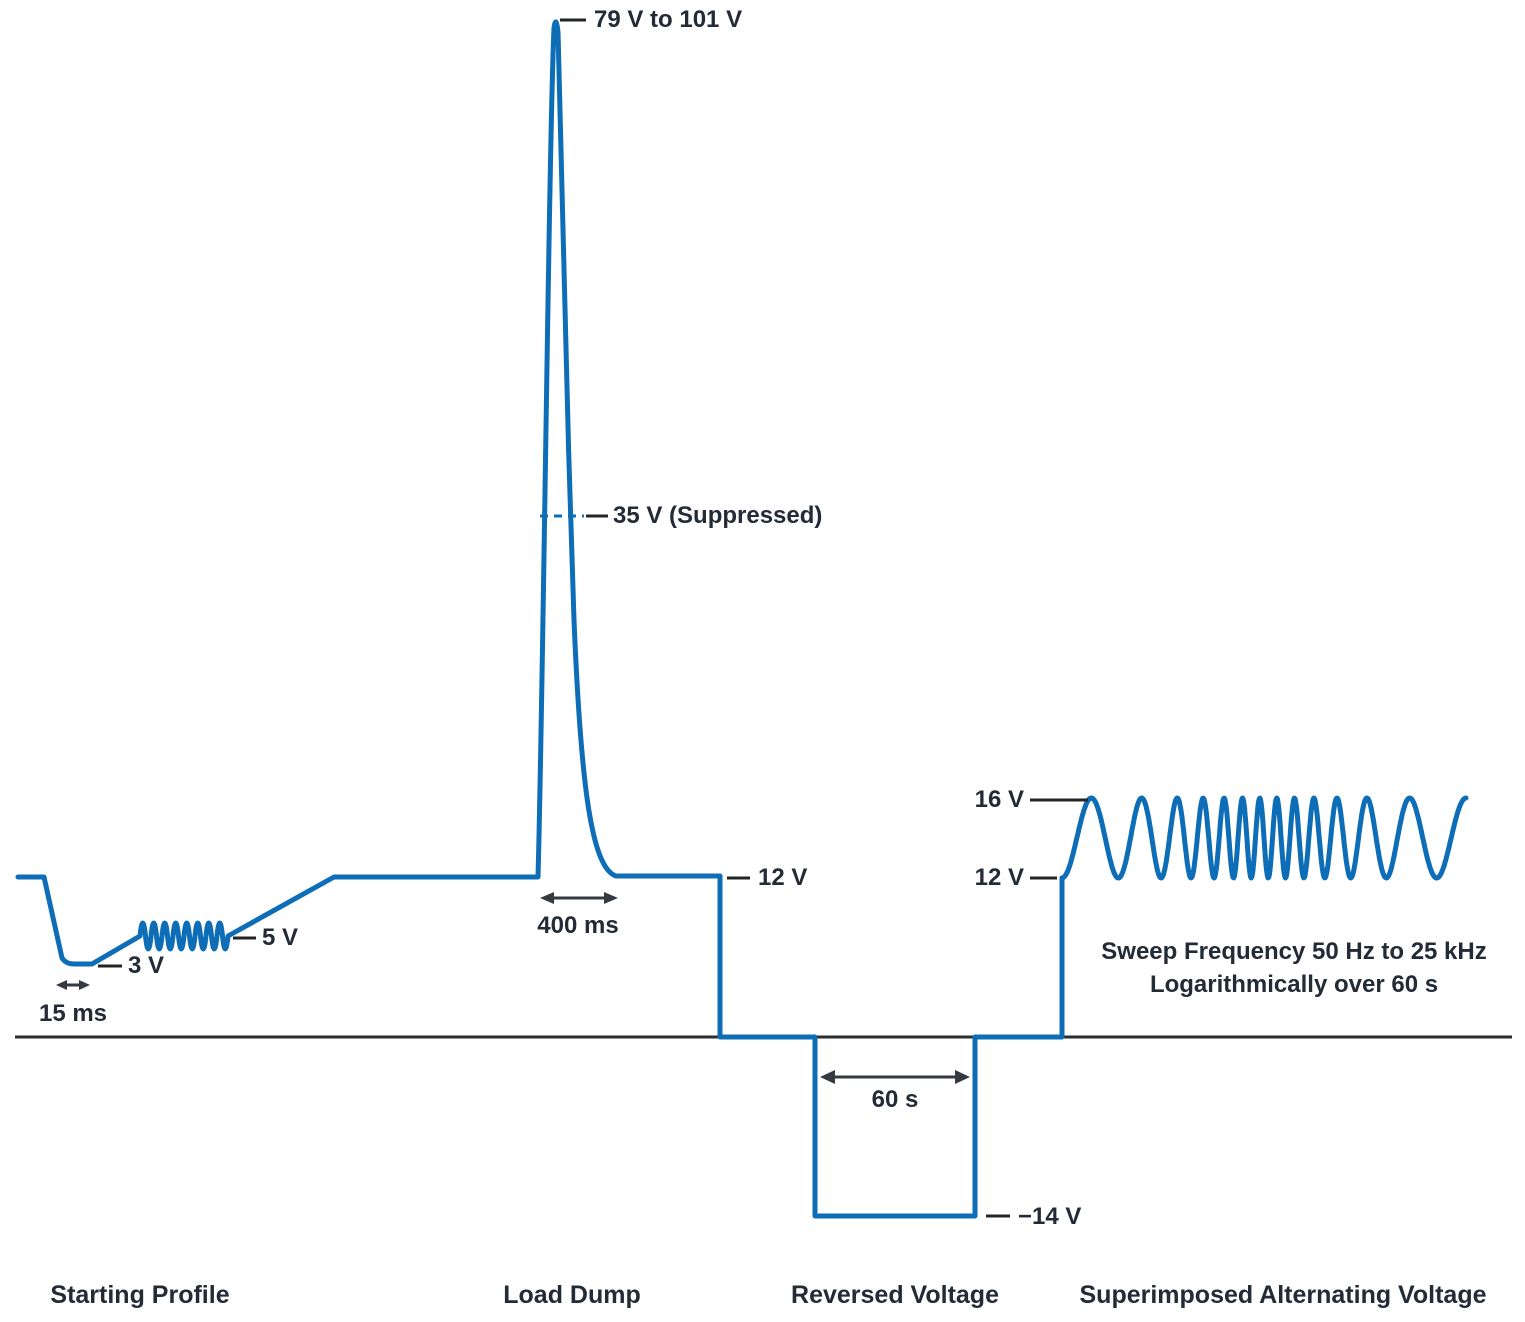 Image resolution: width=1525 pixels, height=1322 pixels. What do you see at coordinates (572, 1295) in the screenshot?
I see `section-label-load-dump: Load Dump` at bounding box center [572, 1295].